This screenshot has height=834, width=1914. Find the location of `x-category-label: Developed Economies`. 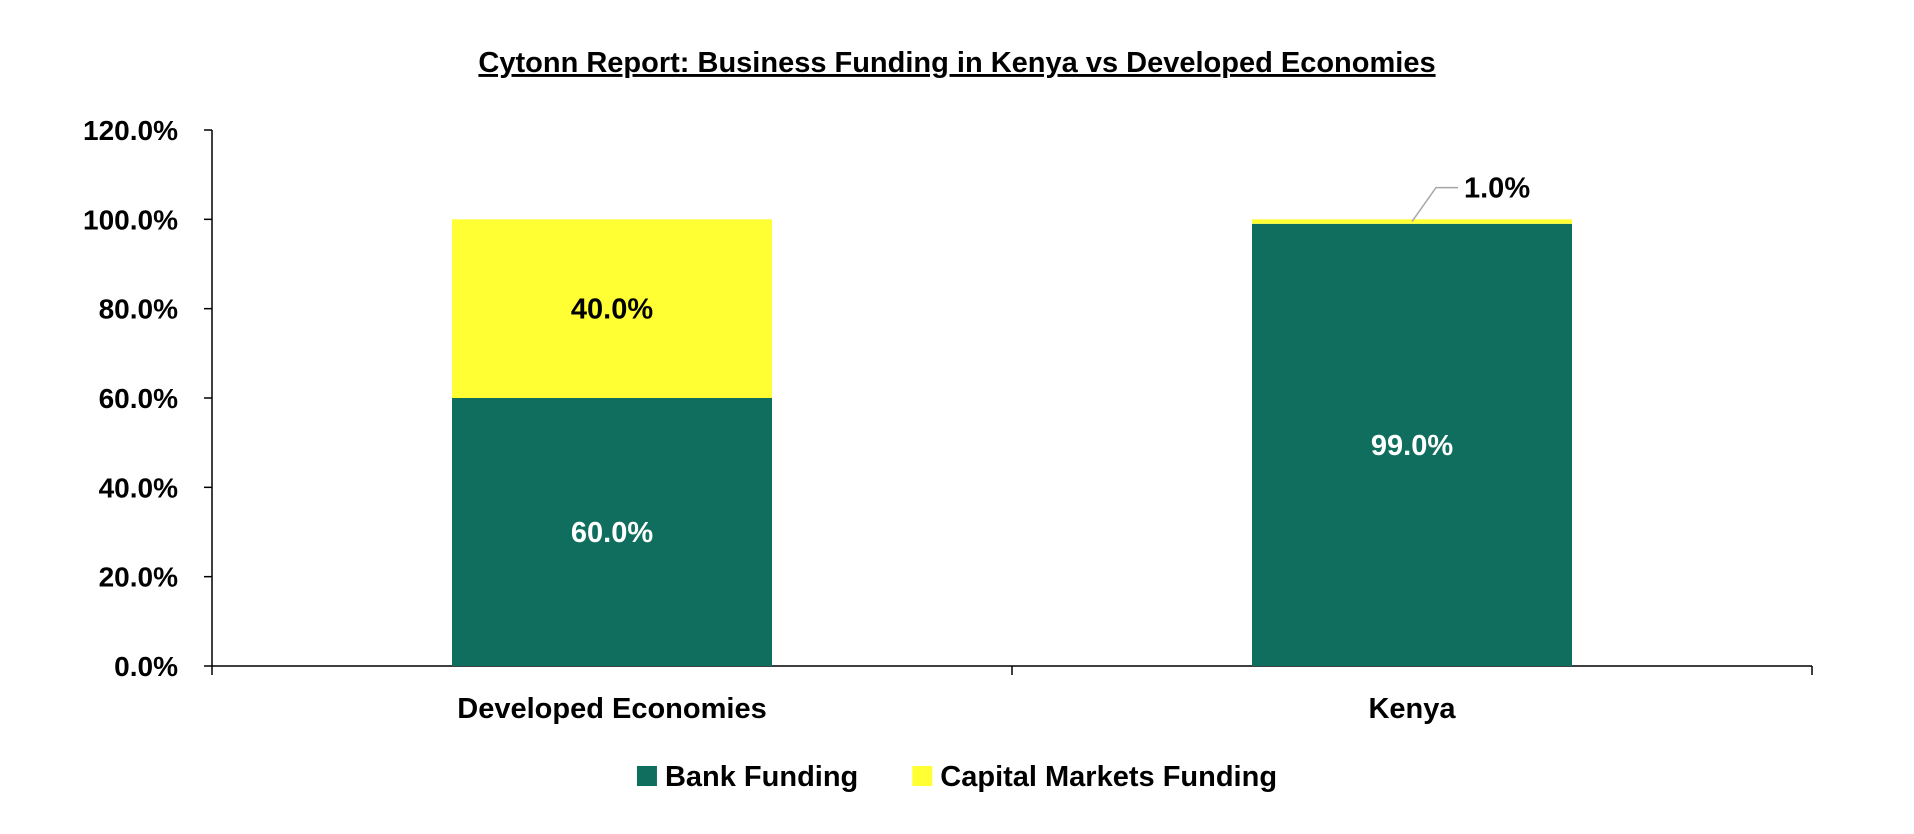

x-category-label: Developed Economies is located at coordinates (611, 709).